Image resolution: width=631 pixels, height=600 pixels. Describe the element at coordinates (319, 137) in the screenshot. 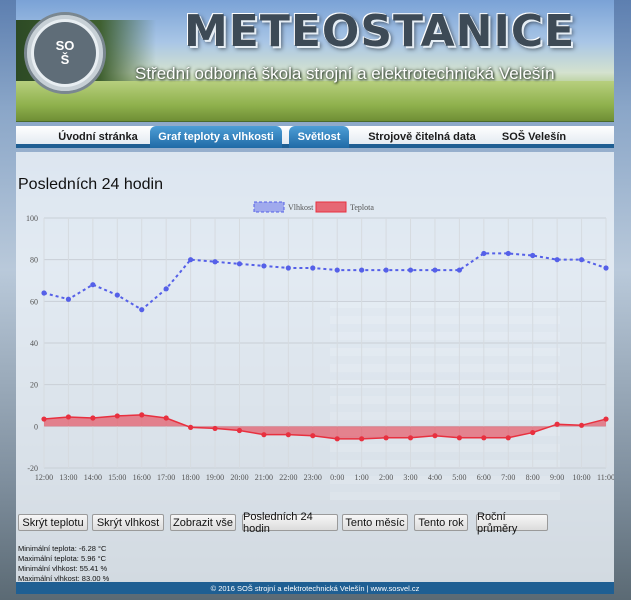

I see `tab-brightness: Světlost` at that location.